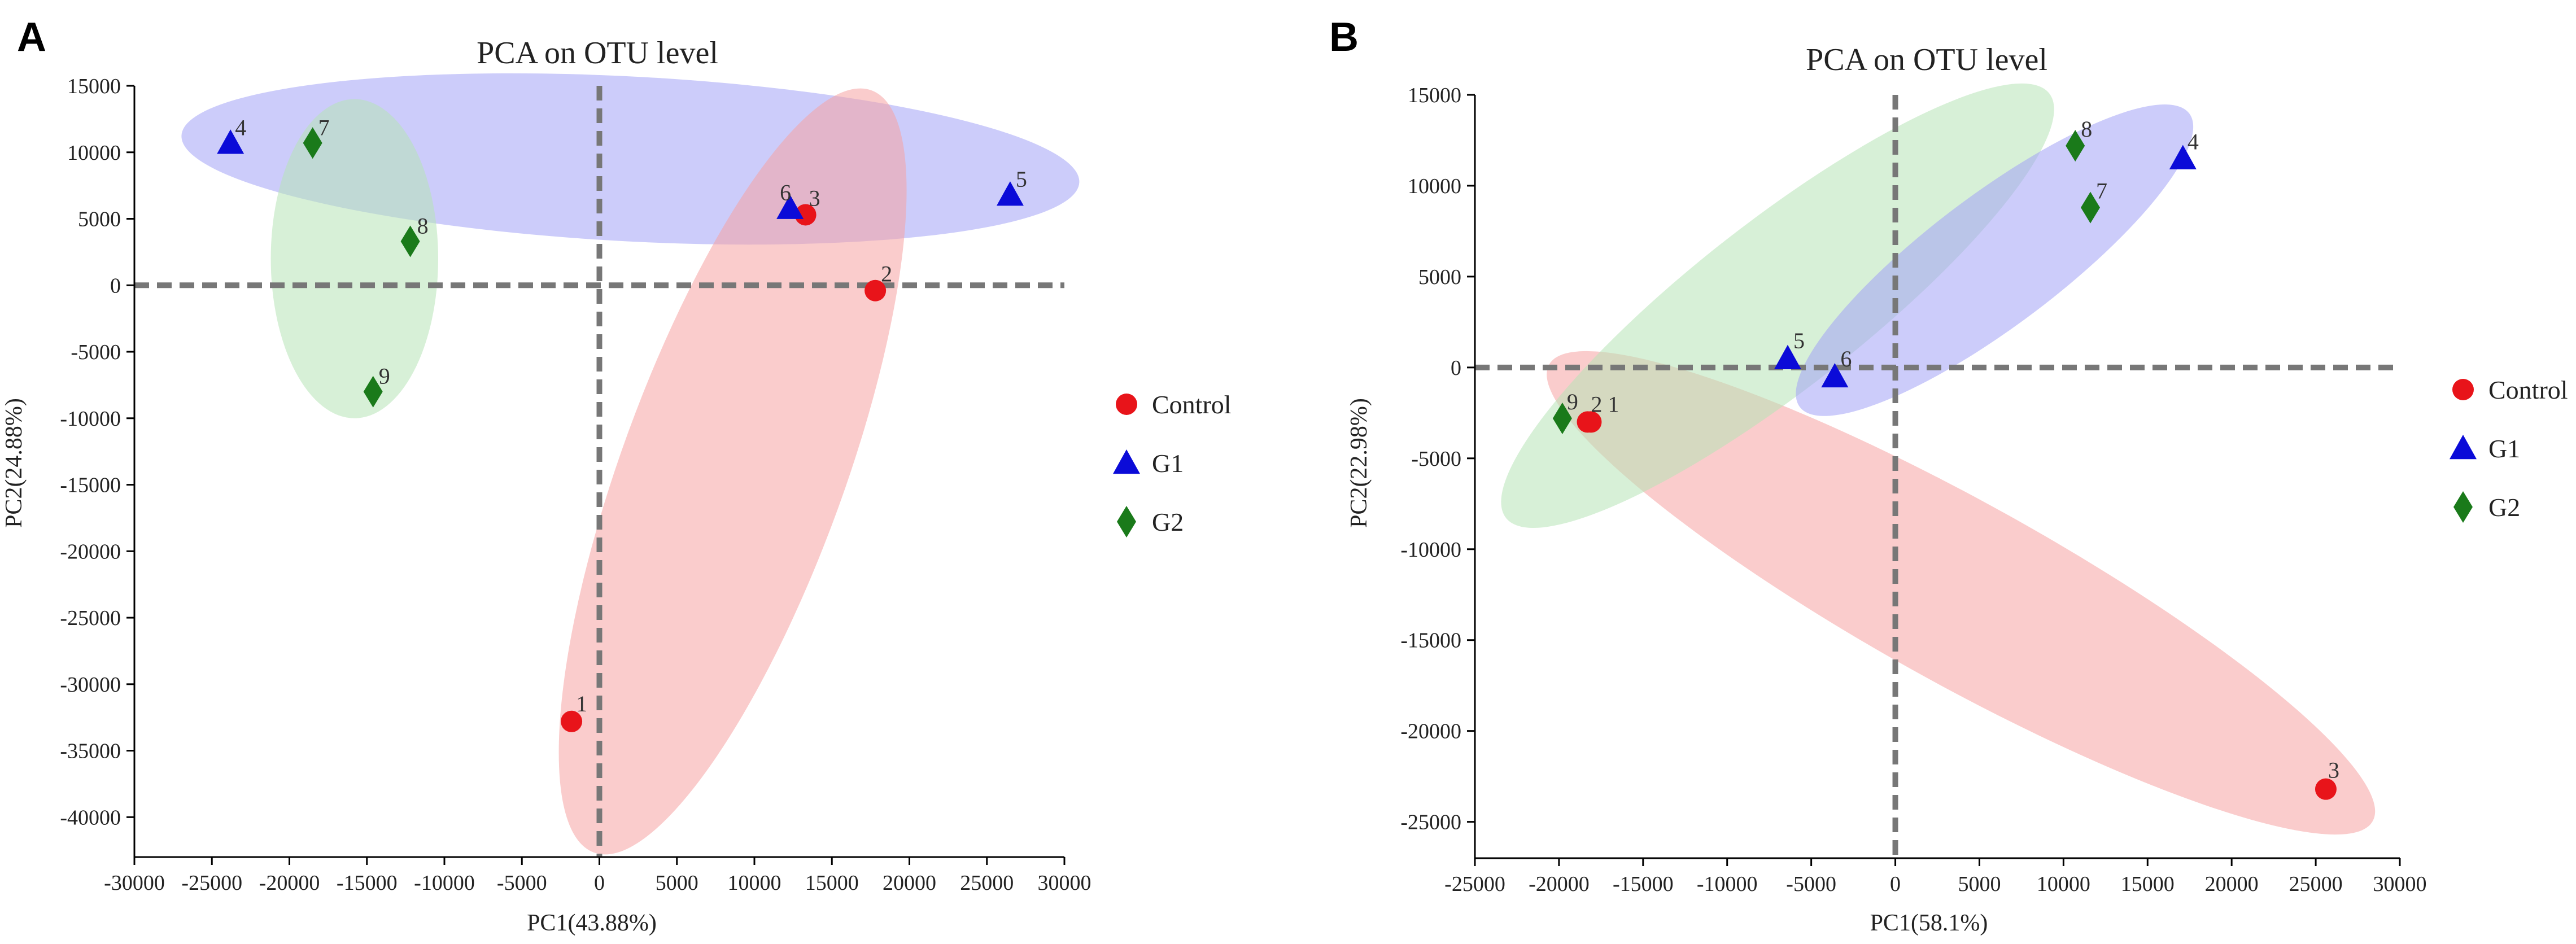  I want to click on confidence-ellipse-control, so click(732, 471).